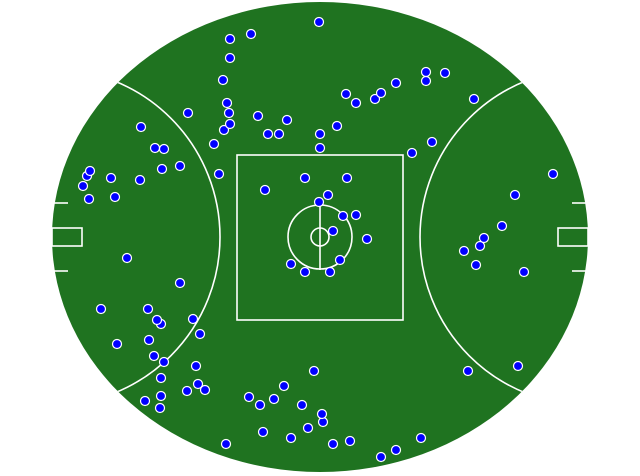  I want to click on goal-square-left, so click(67, 237).